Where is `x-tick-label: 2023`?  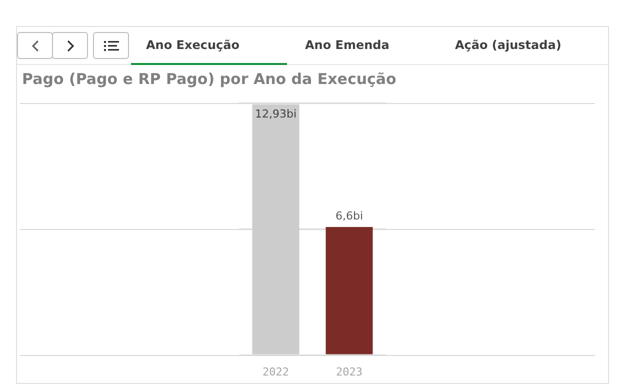 x-tick-label: 2023 is located at coordinates (349, 371).